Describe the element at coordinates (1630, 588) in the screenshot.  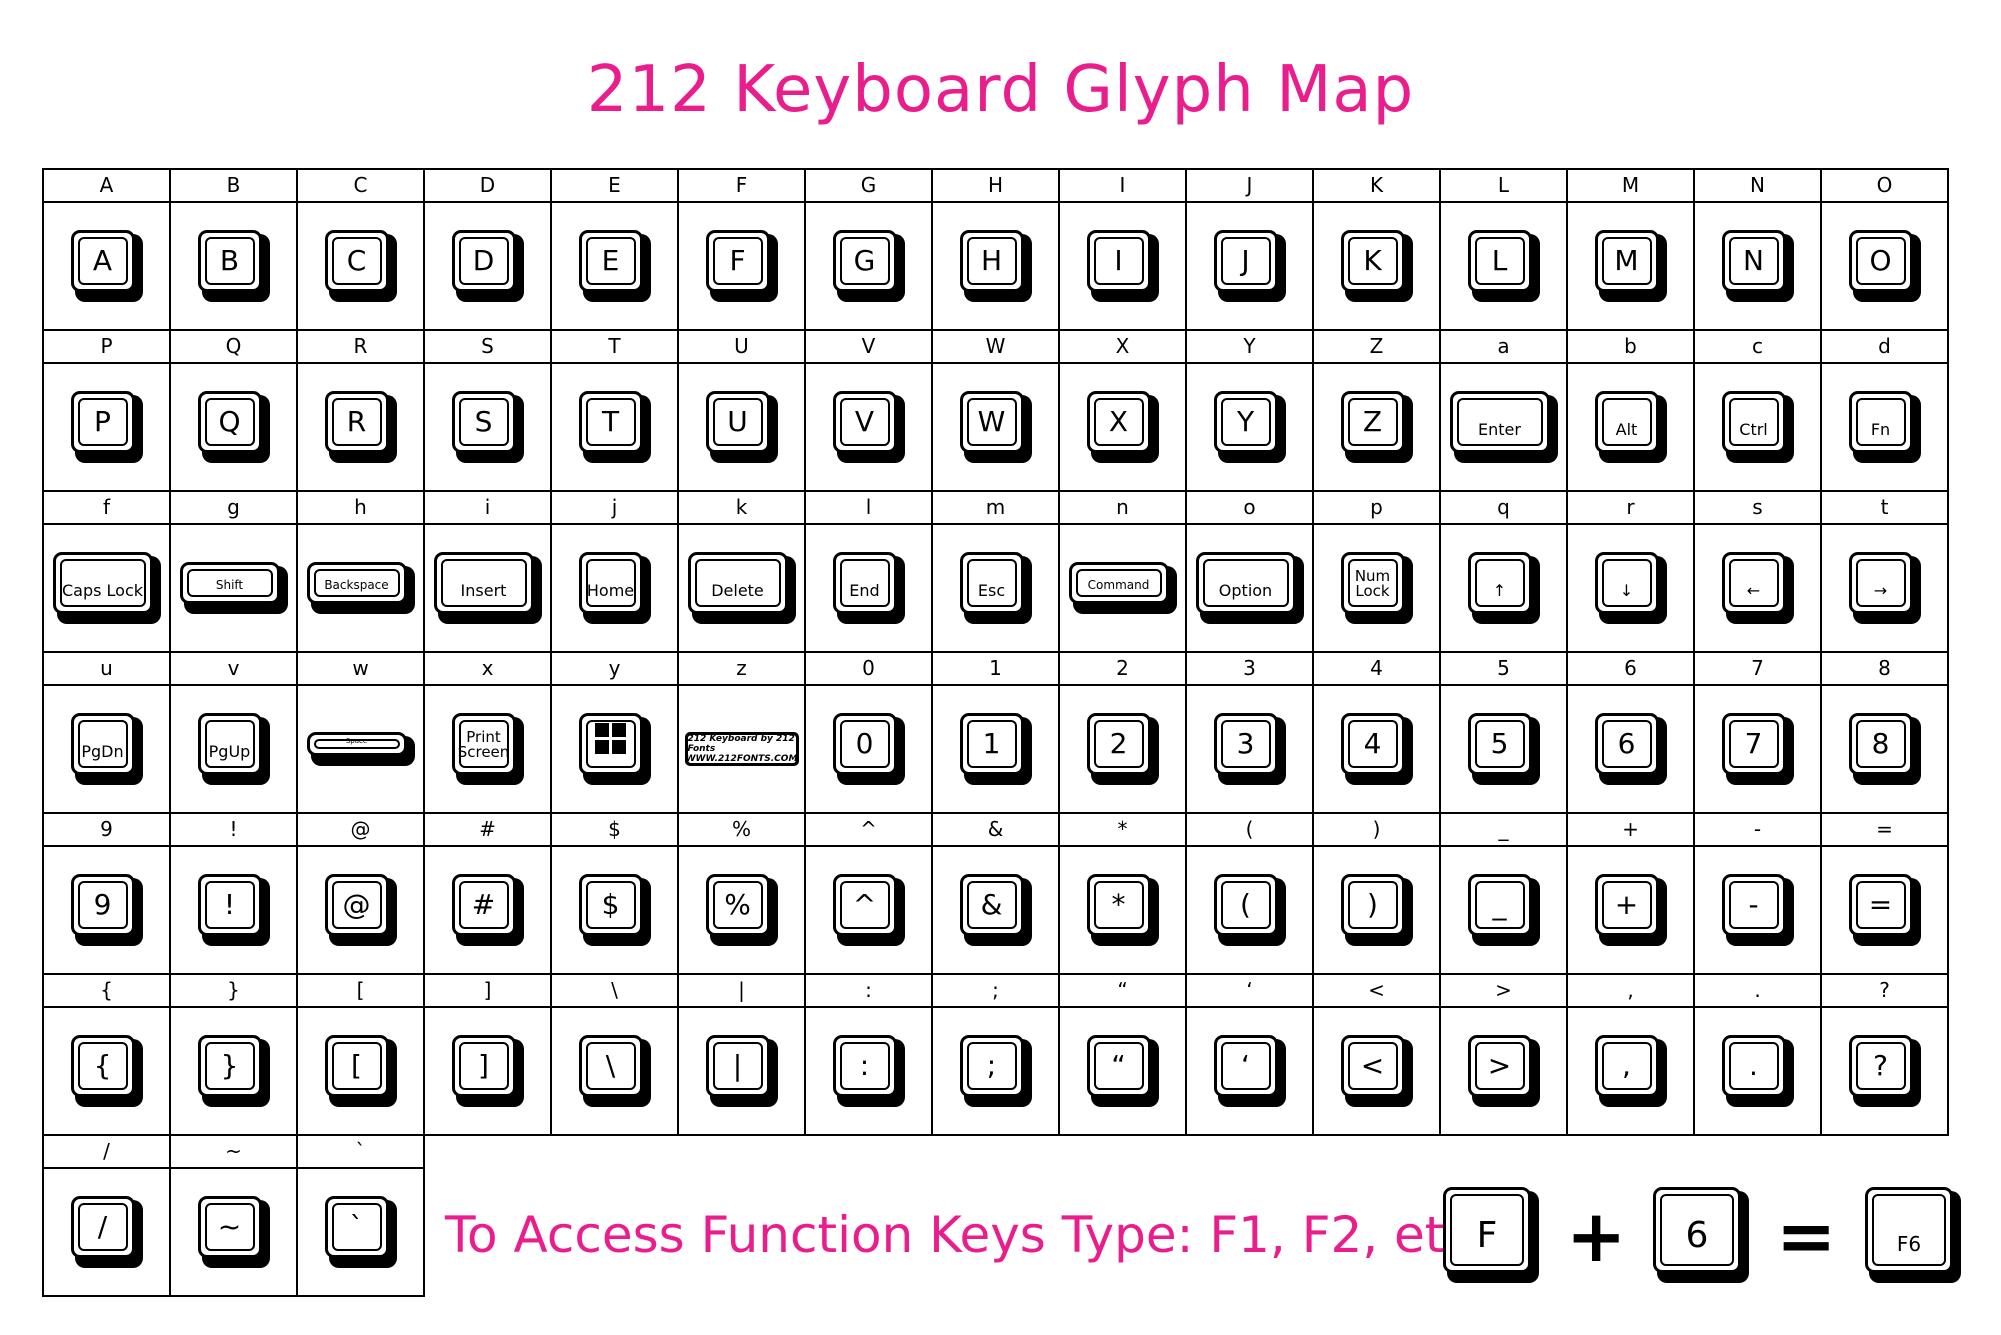
I see `glyph-preview: ↓` at that location.